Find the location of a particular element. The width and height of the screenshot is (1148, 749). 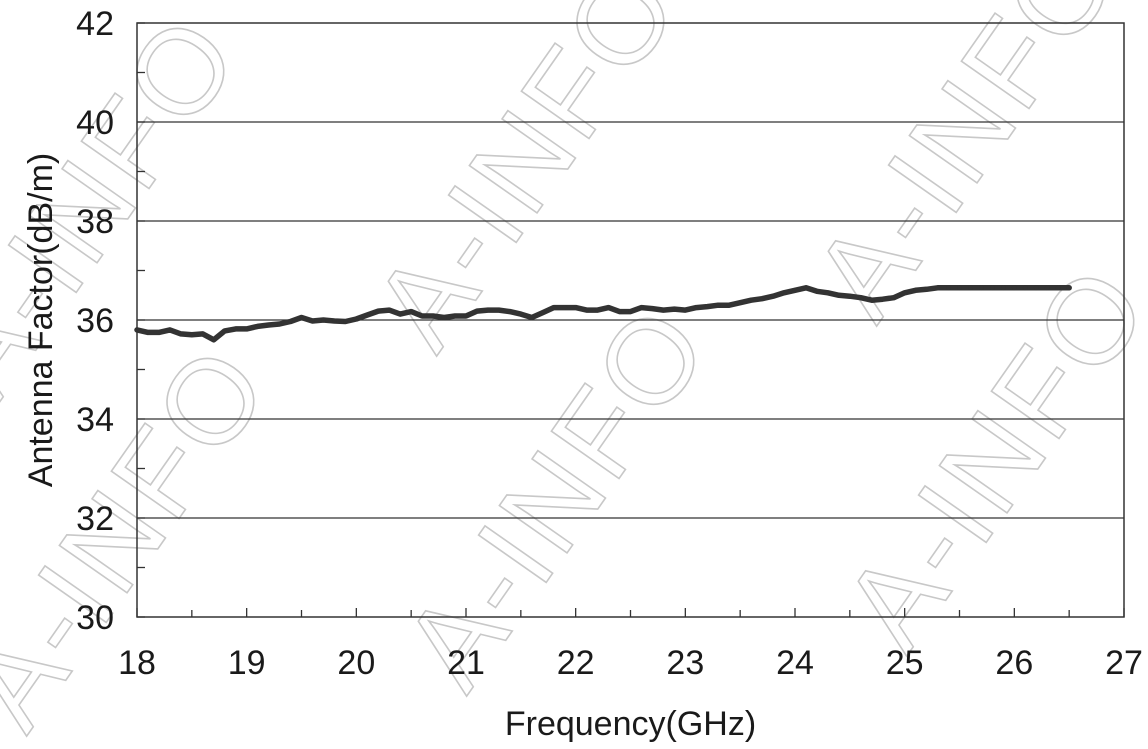

y-axis-title: Antenna Factor(dB/m) is located at coordinates (41, 320).